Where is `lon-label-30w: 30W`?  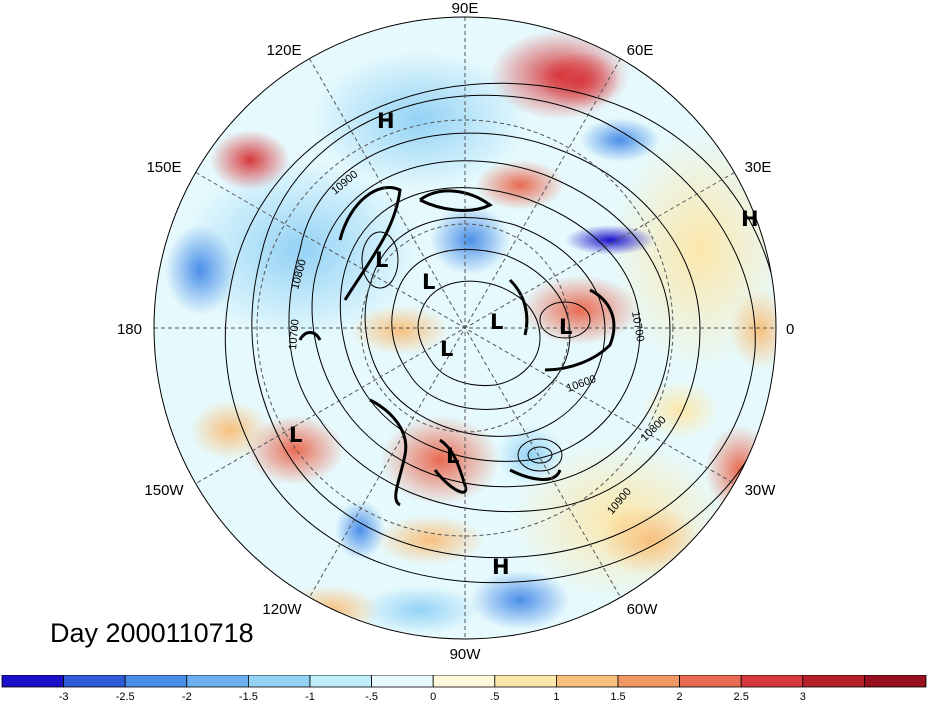 lon-label-30w: 30W is located at coordinates (761, 490).